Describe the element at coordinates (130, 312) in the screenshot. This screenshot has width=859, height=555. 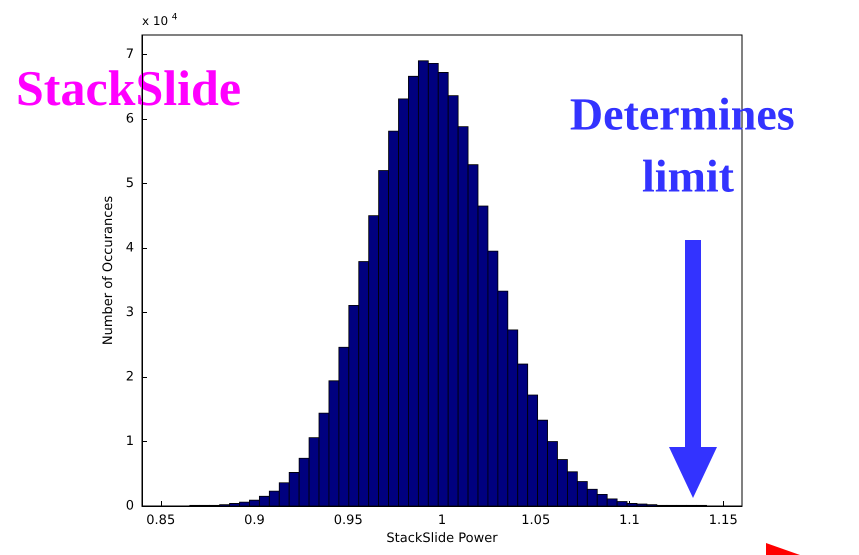
I see `y-tick-label: 3` at that location.